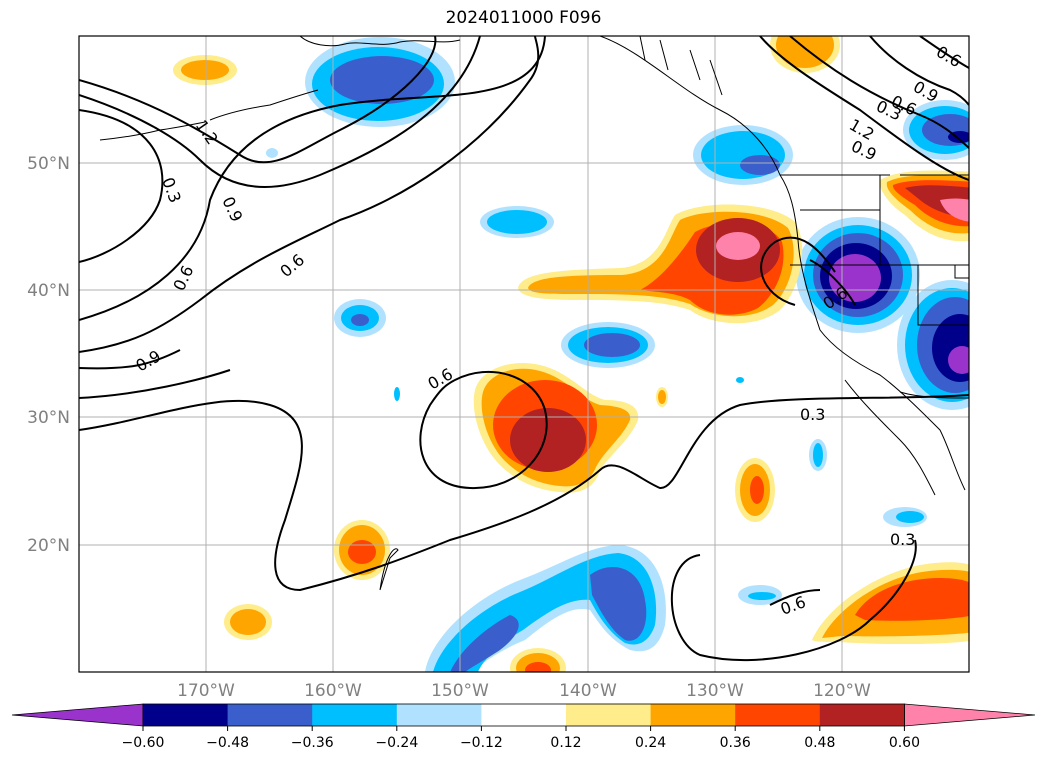 The image size is (1047, 765). Describe the element at coordinates (48, 291) in the screenshot. I see `lat-label: 40°N` at that location.